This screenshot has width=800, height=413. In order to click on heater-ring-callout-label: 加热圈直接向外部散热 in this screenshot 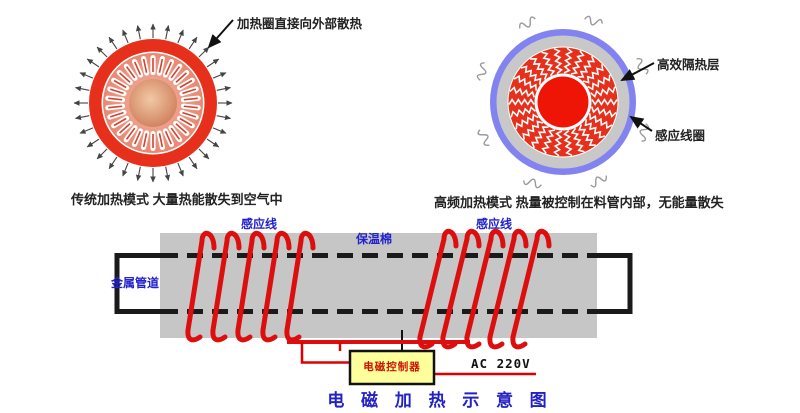, I will do `click(300, 24)`.